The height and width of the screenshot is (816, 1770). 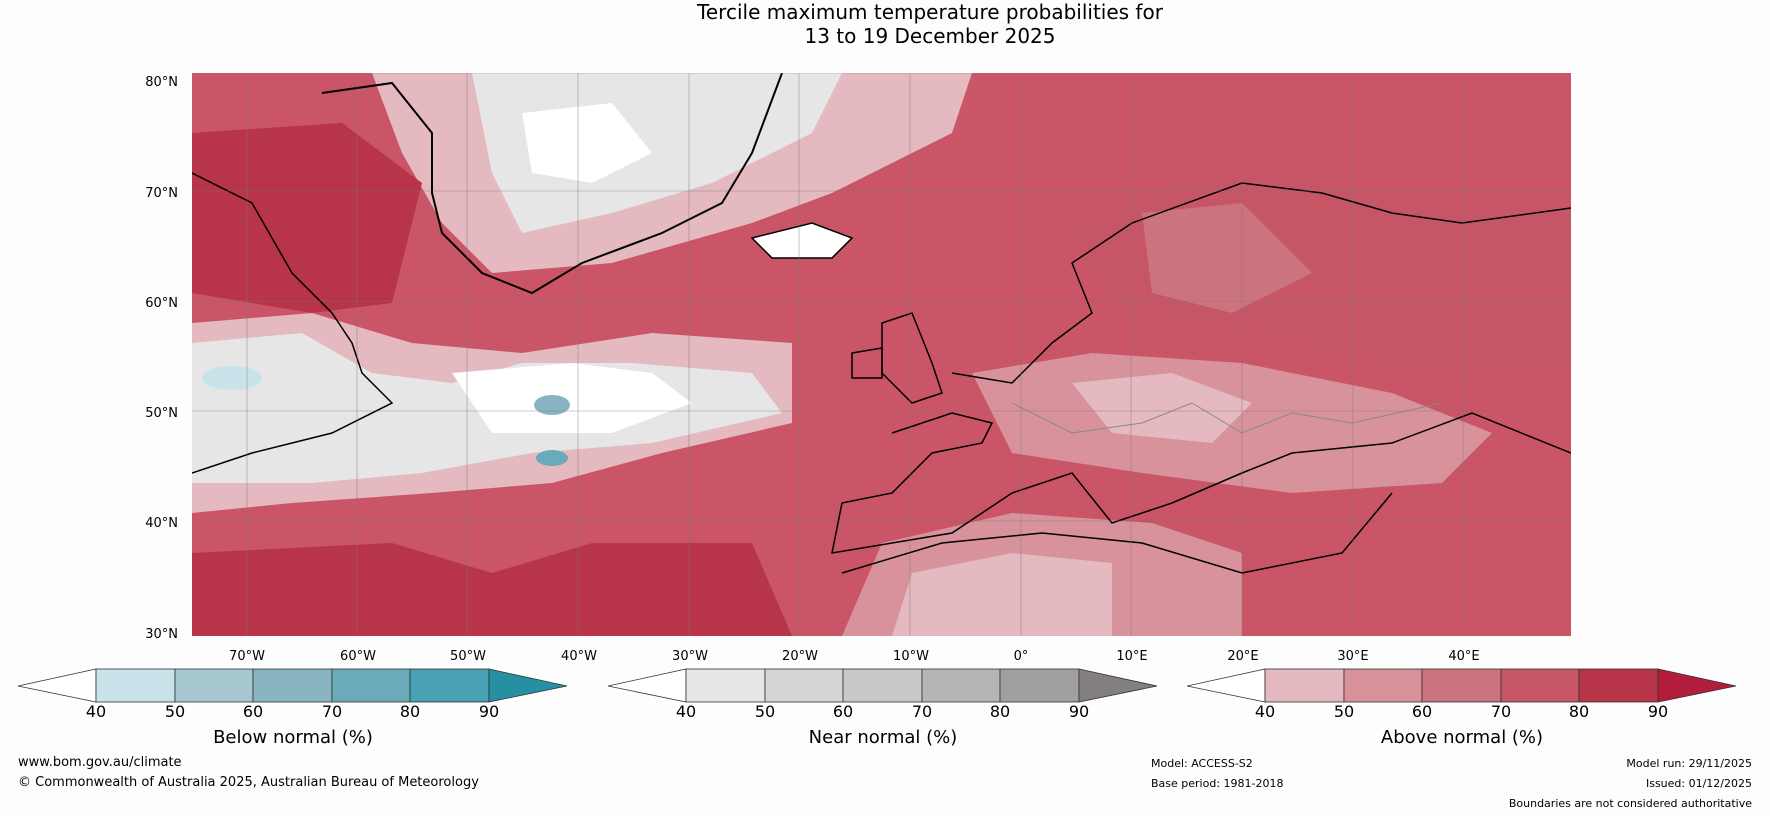 What do you see at coordinates (1217, 783) in the screenshot?
I see `base-period: Base period: 1981-2018` at bounding box center [1217, 783].